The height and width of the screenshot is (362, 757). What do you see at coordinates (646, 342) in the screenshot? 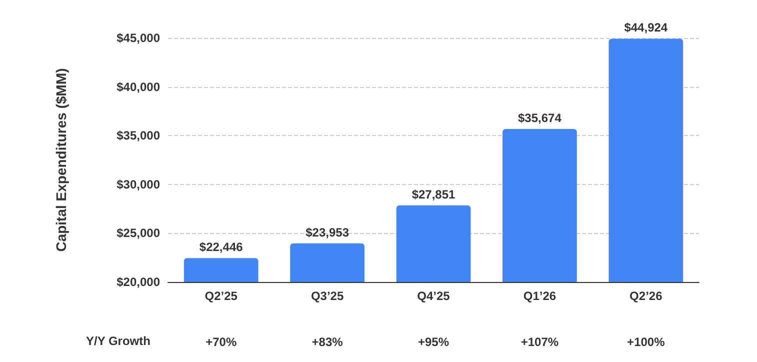
I see `text: +100%` at bounding box center [646, 342].